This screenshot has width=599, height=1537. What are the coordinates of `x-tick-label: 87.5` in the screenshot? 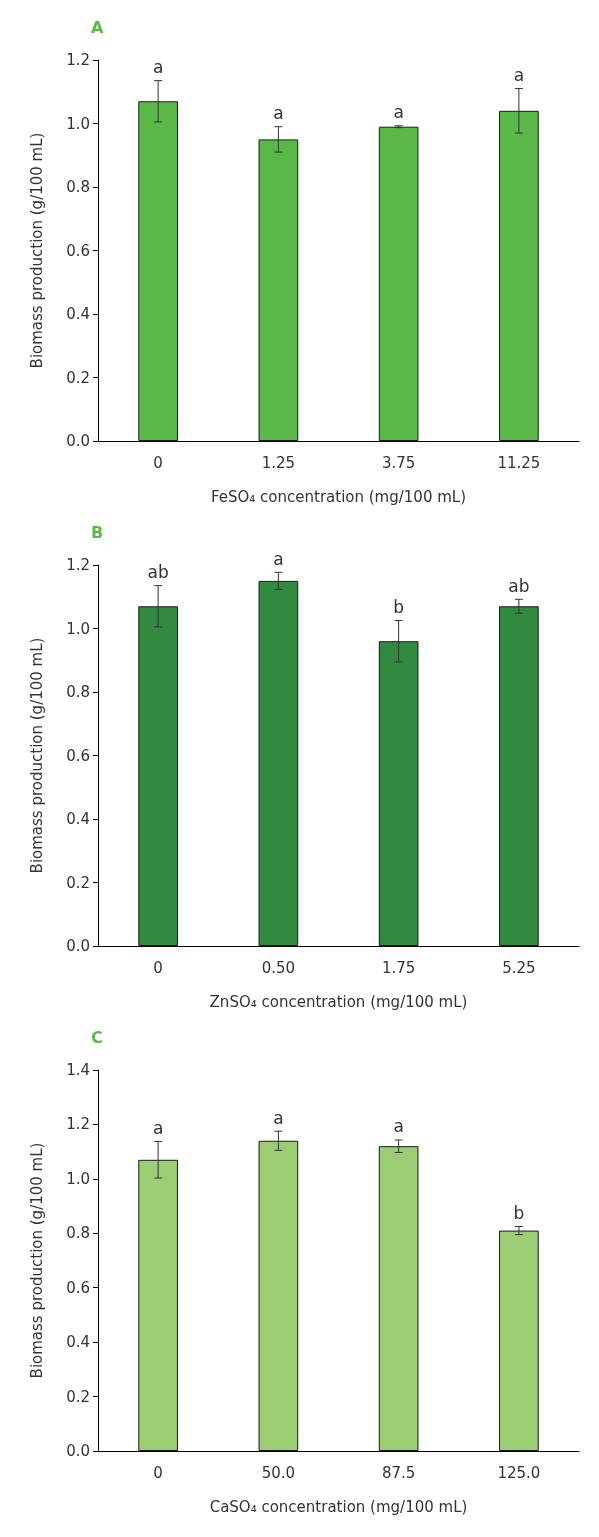 It's located at (398, 1472).